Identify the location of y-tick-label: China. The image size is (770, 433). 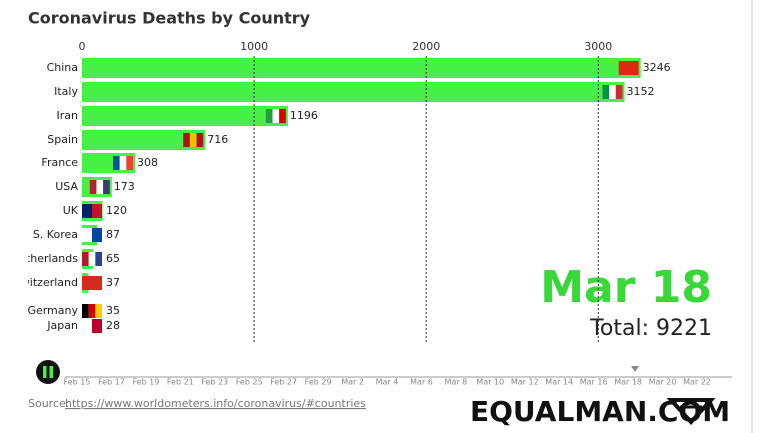
(62, 67).